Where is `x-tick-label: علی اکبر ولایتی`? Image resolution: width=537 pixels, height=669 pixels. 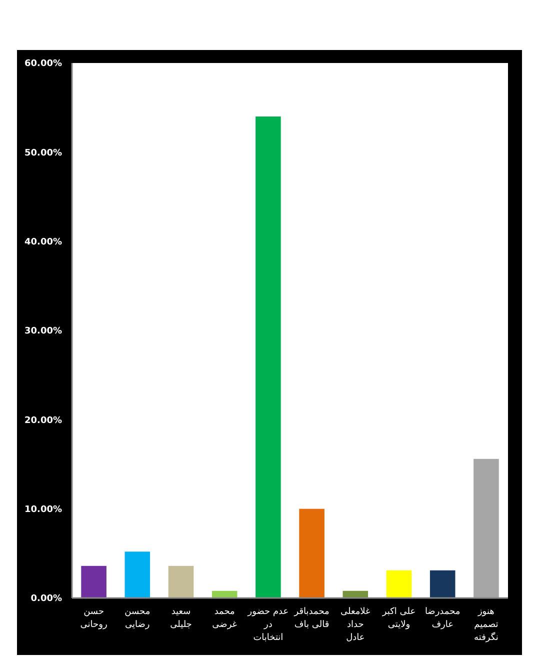
x-tick-label: علی اکبر ولایتی is located at coordinates (398, 618).